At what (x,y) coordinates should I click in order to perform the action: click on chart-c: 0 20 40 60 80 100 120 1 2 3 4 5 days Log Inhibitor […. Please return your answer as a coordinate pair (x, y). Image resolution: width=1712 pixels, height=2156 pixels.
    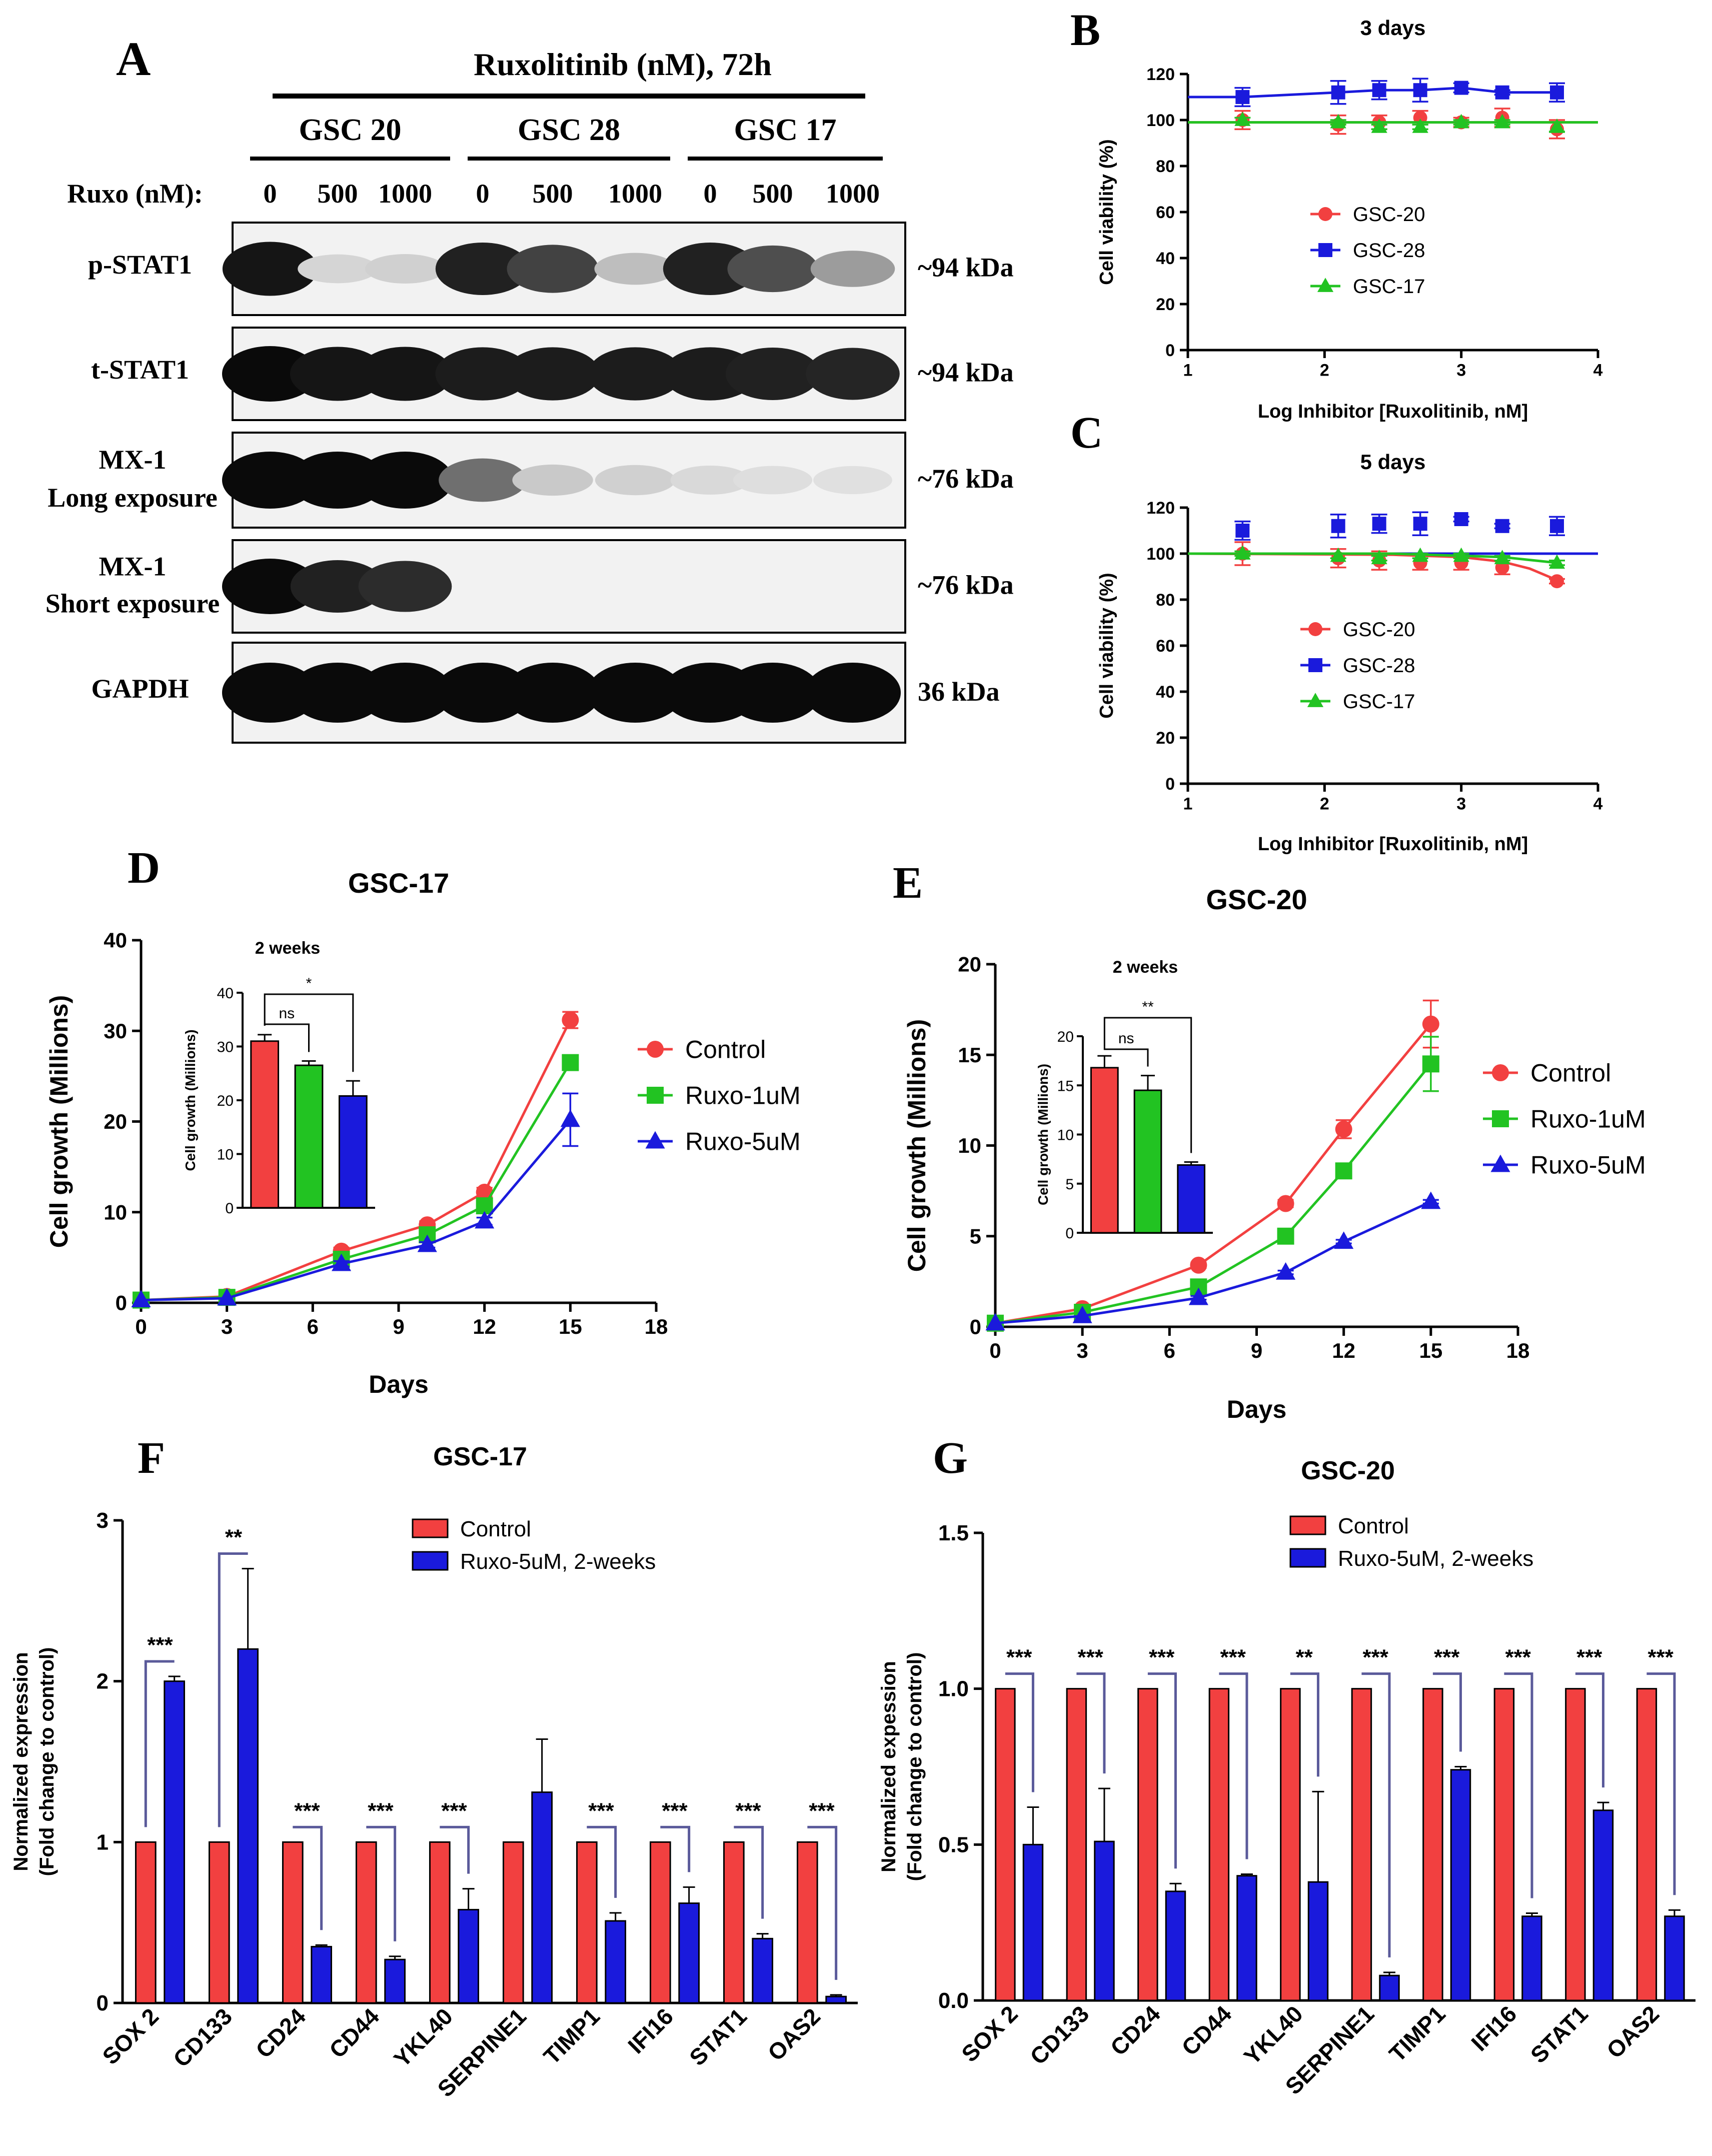
    Looking at the image, I should click on (1349, 652).